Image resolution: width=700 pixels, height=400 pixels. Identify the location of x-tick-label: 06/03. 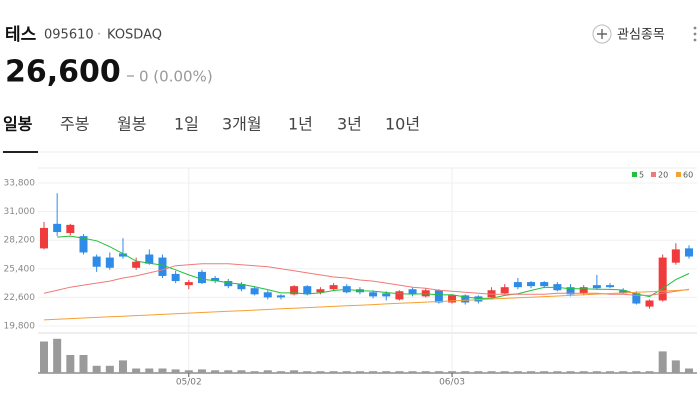
(452, 383).